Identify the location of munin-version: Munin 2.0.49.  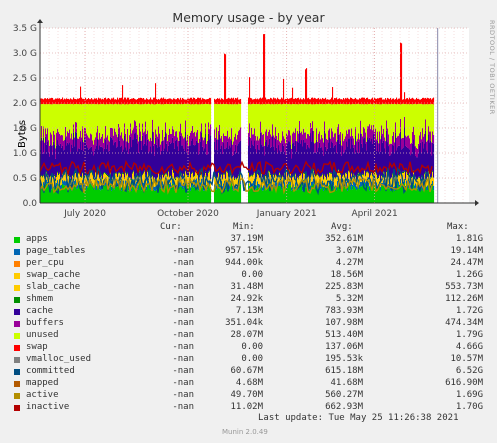
(245, 432).